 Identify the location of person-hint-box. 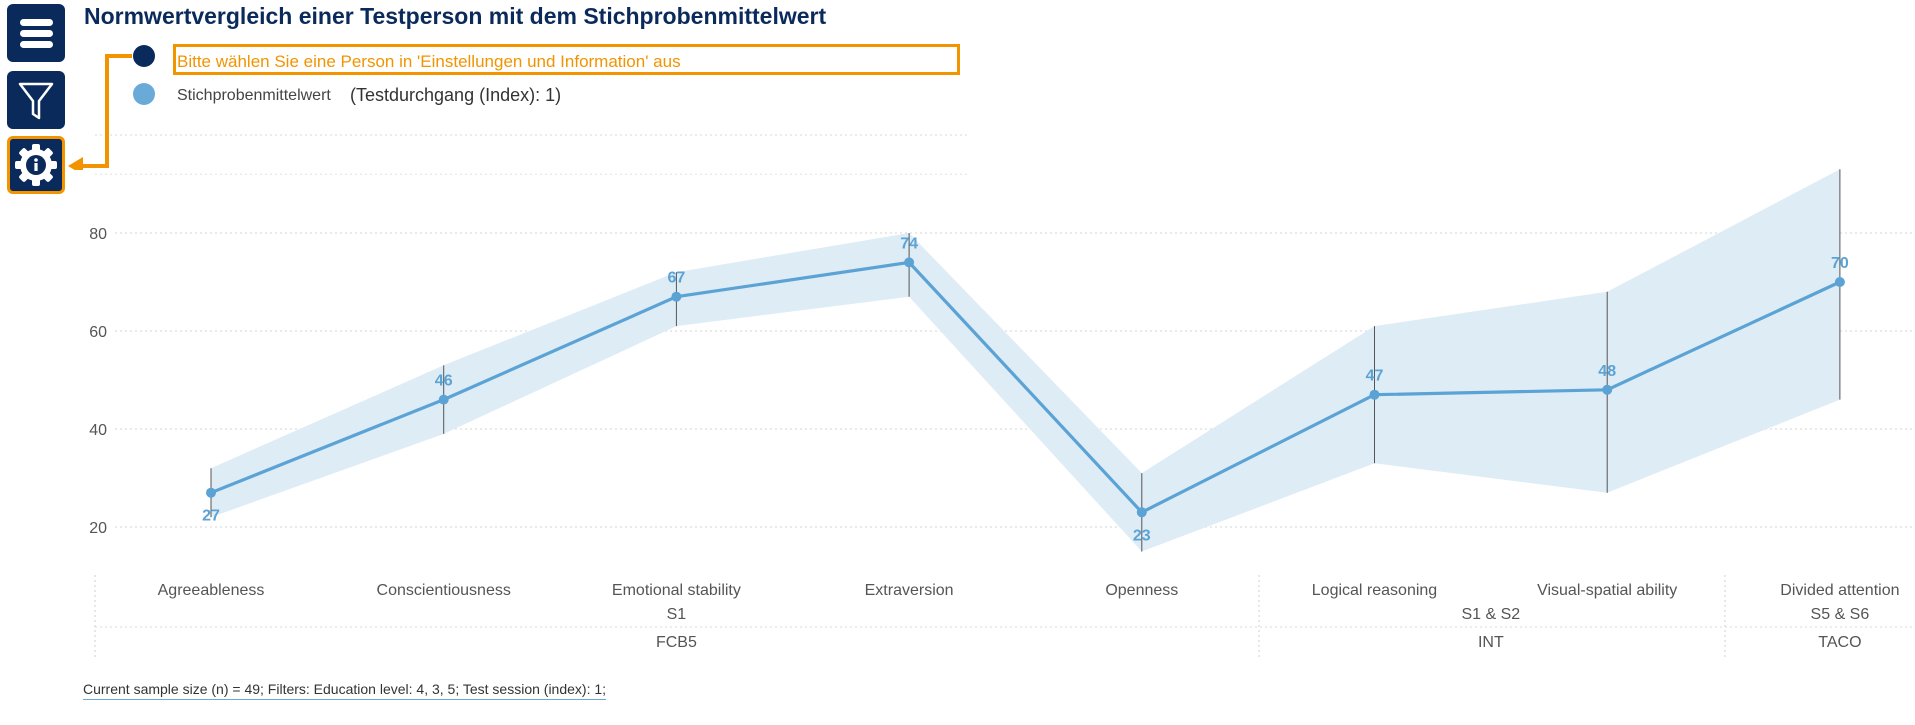
(566, 59).